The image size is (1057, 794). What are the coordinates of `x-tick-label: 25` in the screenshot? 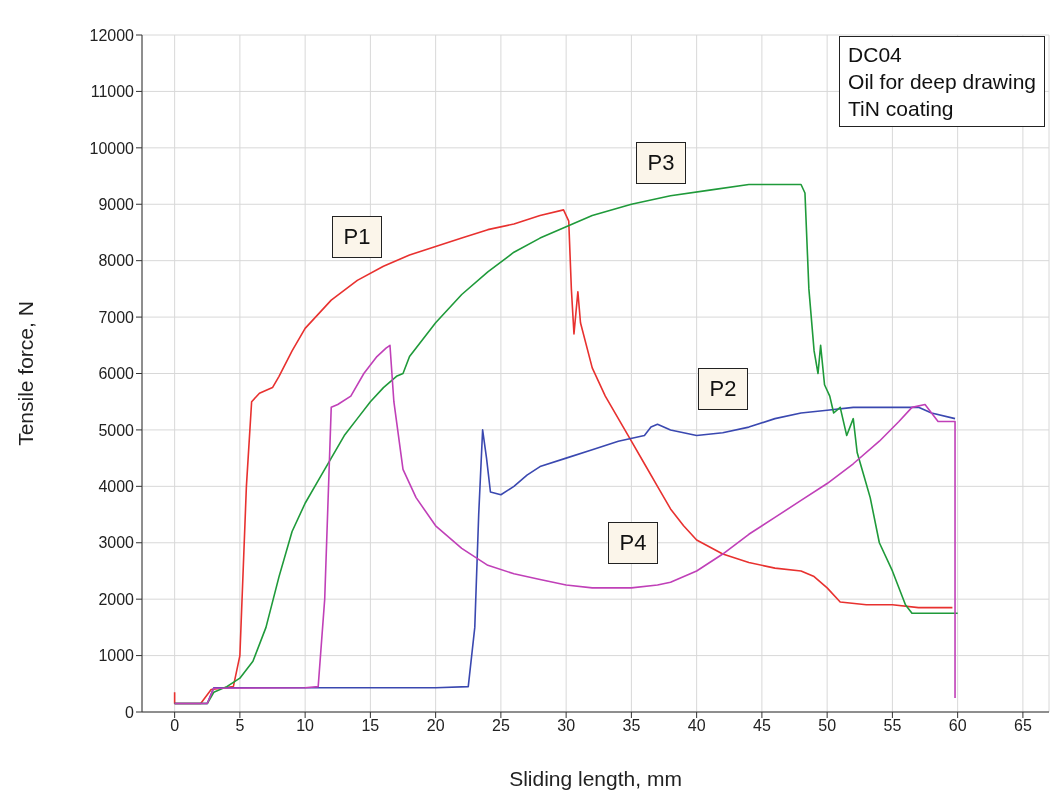 It's located at (500, 726).